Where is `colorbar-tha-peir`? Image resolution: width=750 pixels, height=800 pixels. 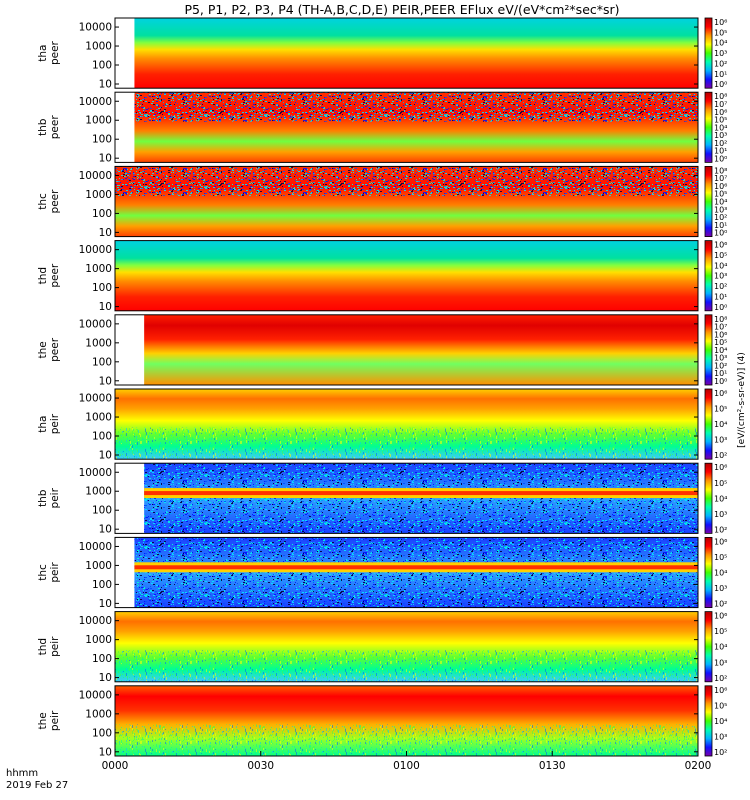
colorbar-tha-peir is located at coordinates (708, 424).